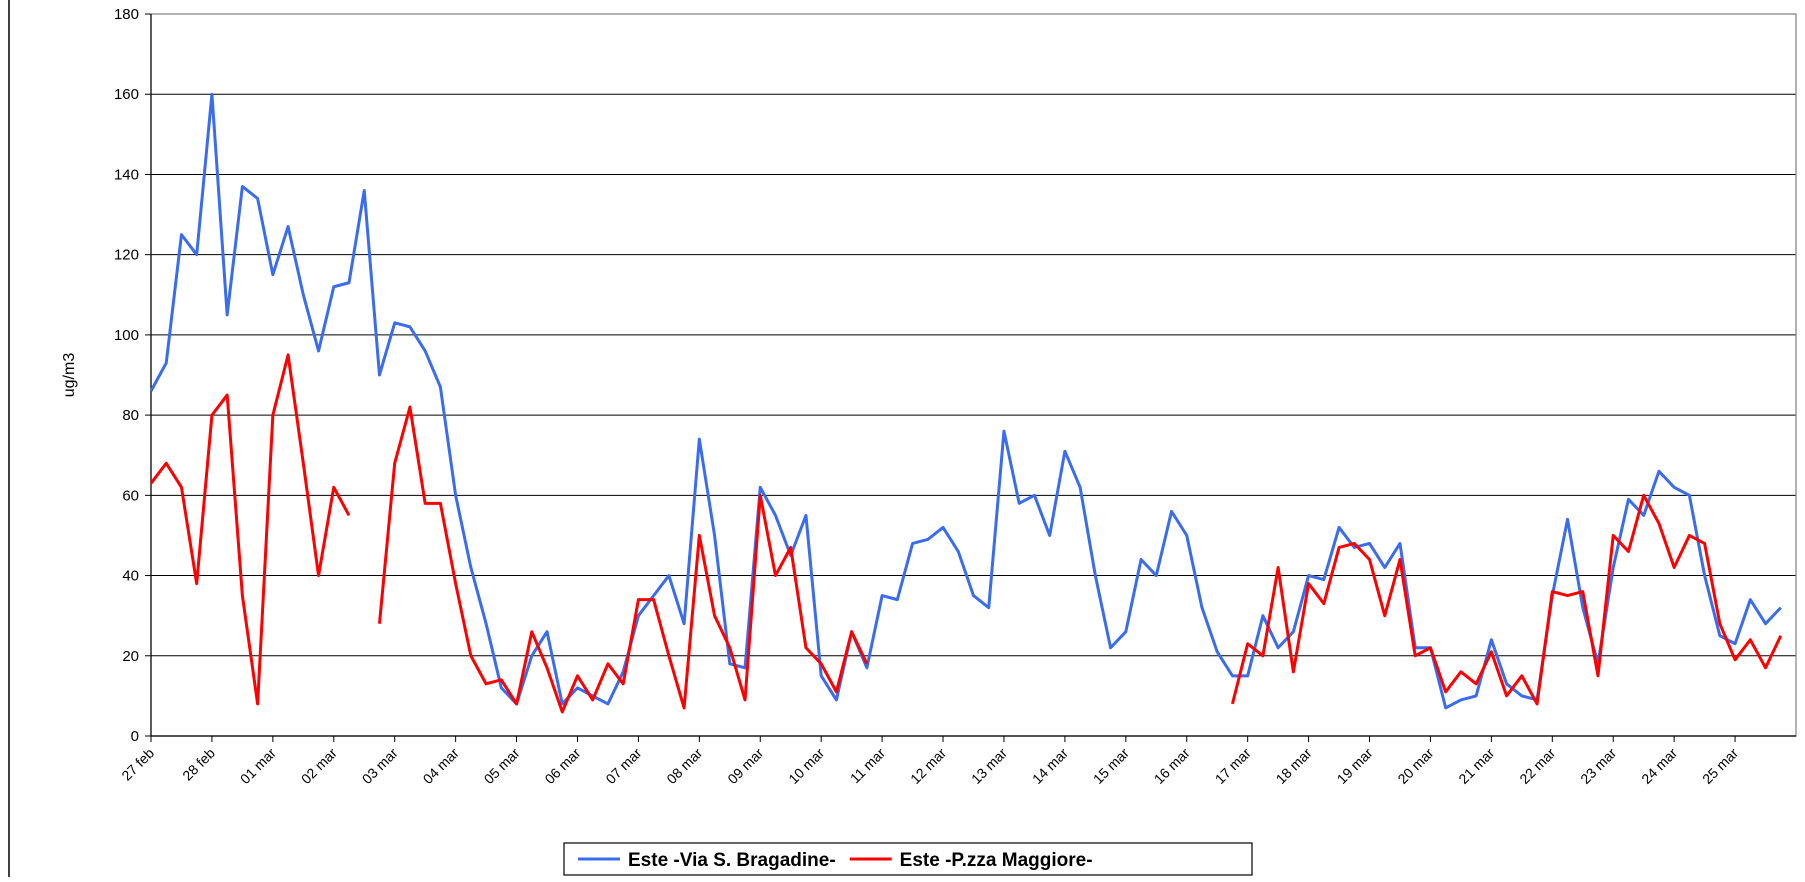 The image size is (1805, 882). Describe the element at coordinates (130, 656) in the screenshot. I see `y-tick-label: 20` at that location.